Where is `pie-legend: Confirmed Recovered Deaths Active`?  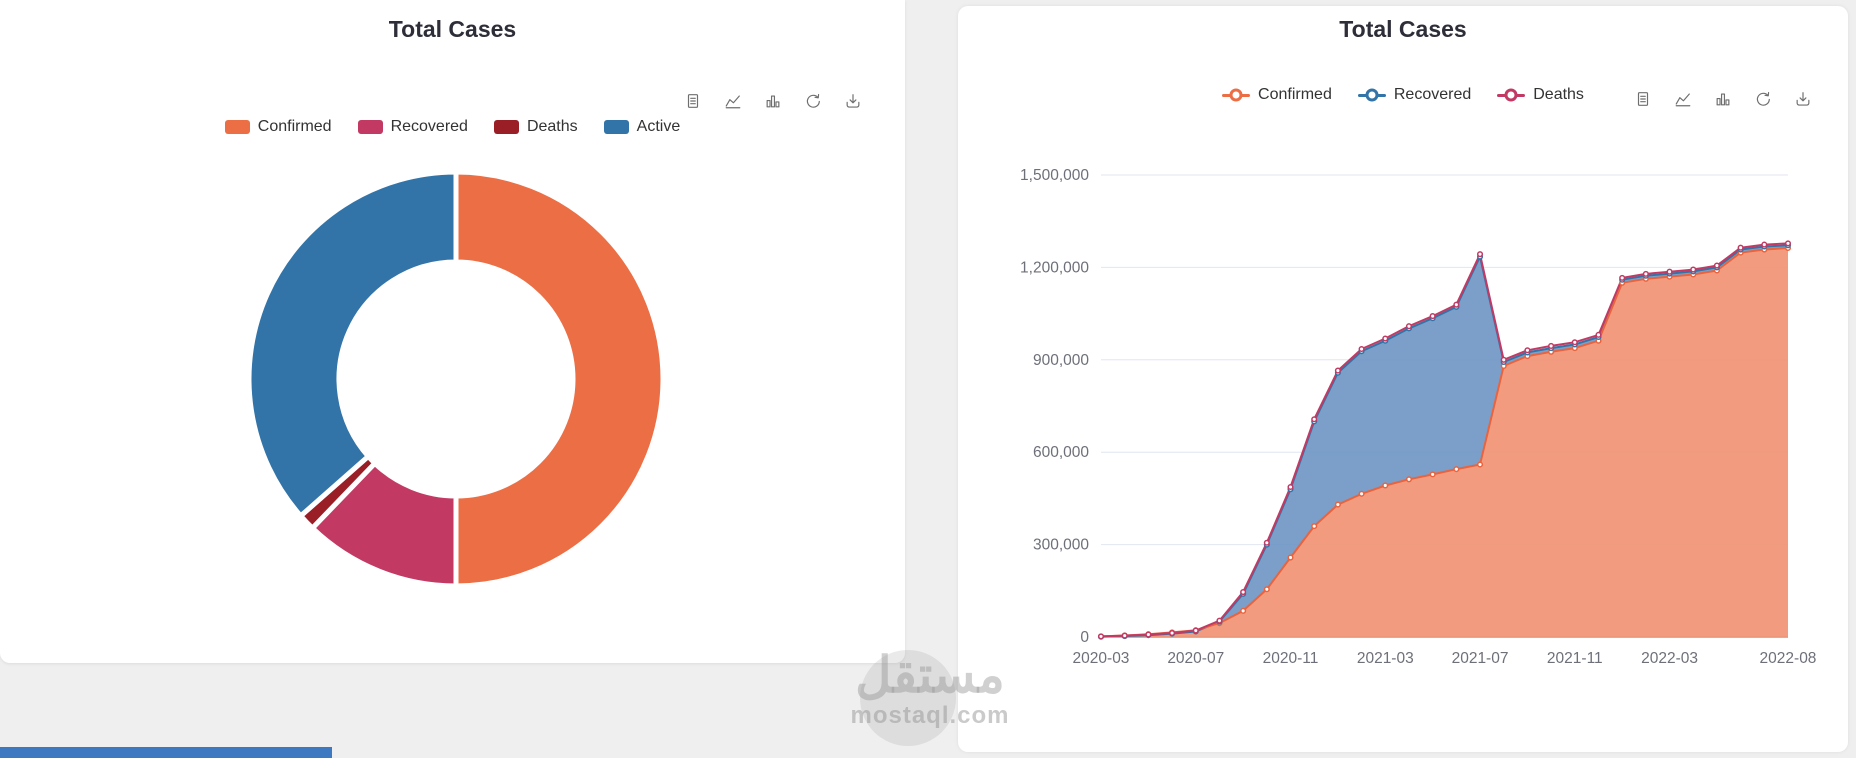
pie-legend: Confirmed Recovered Deaths Active is located at coordinates (452, 127).